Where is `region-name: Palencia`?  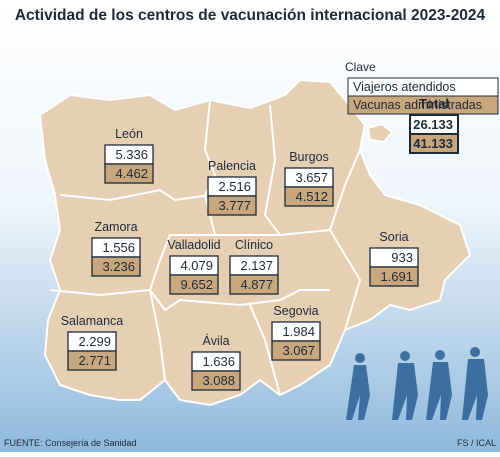
region-name: Palencia is located at coordinates (232, 166).